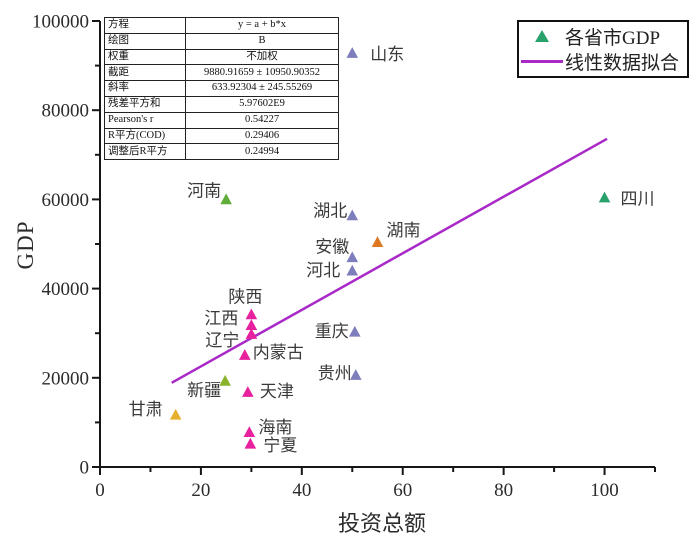  Describe the element at coordinates (248, 391) in the screenshot. I see `point-tianjin` at that location.